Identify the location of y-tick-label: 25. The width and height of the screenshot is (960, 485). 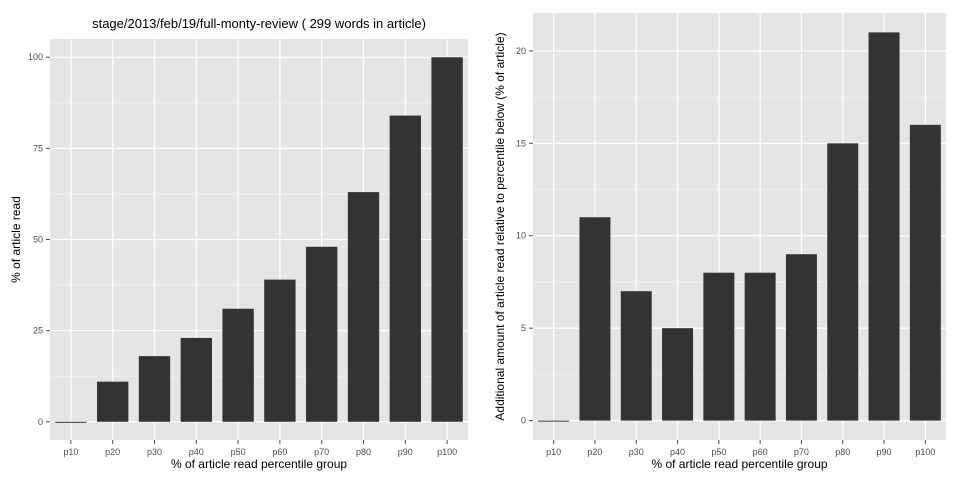
(38, 331).